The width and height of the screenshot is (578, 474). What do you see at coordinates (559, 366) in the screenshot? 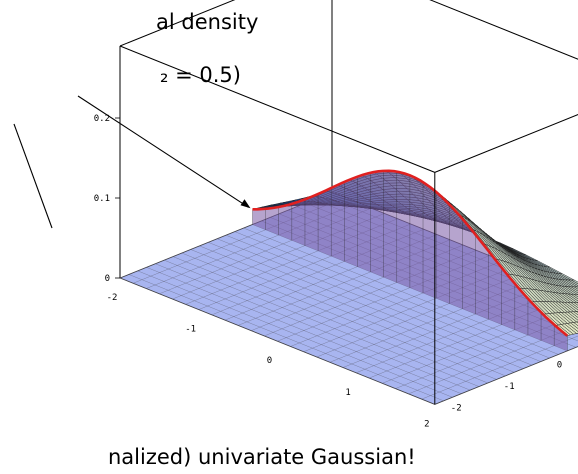
I see `x2-tick-label: 0` at bounding box center [559, 366].